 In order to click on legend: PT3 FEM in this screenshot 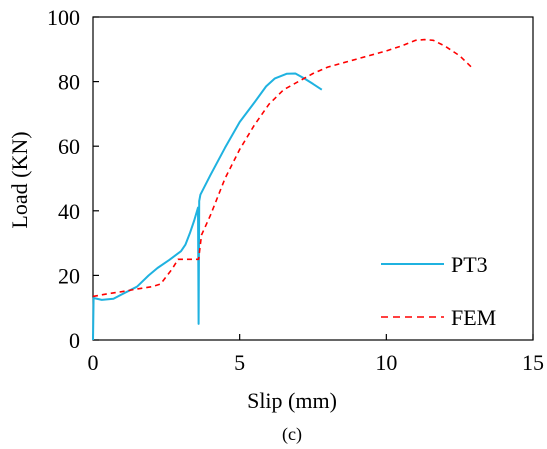, I will do `click(438, 291)`.